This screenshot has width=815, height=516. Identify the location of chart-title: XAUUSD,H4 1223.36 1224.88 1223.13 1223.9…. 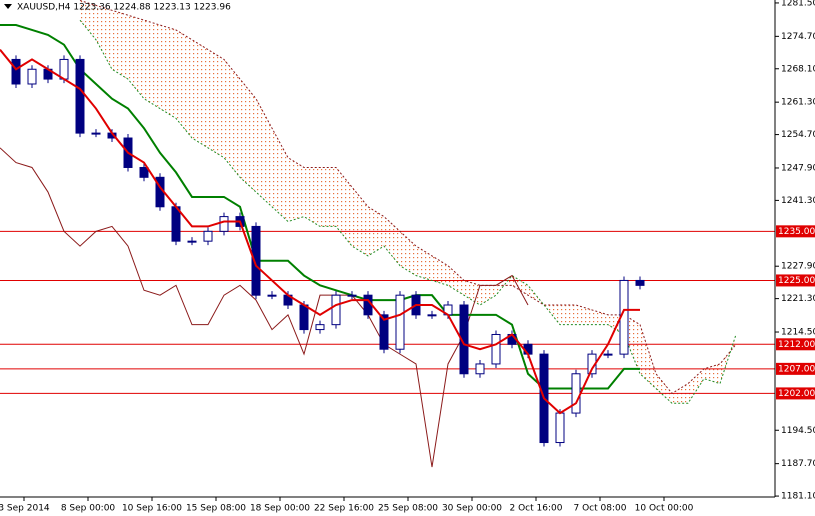
(124, 8).